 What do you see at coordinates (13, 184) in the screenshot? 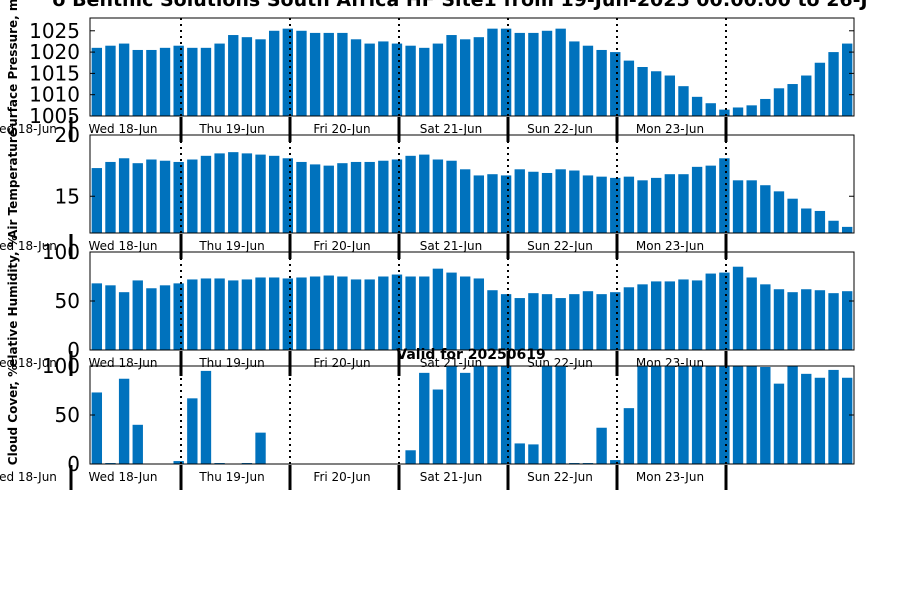
I see `y-axis-label: Air Temperature` at bounding box center [13, 184].